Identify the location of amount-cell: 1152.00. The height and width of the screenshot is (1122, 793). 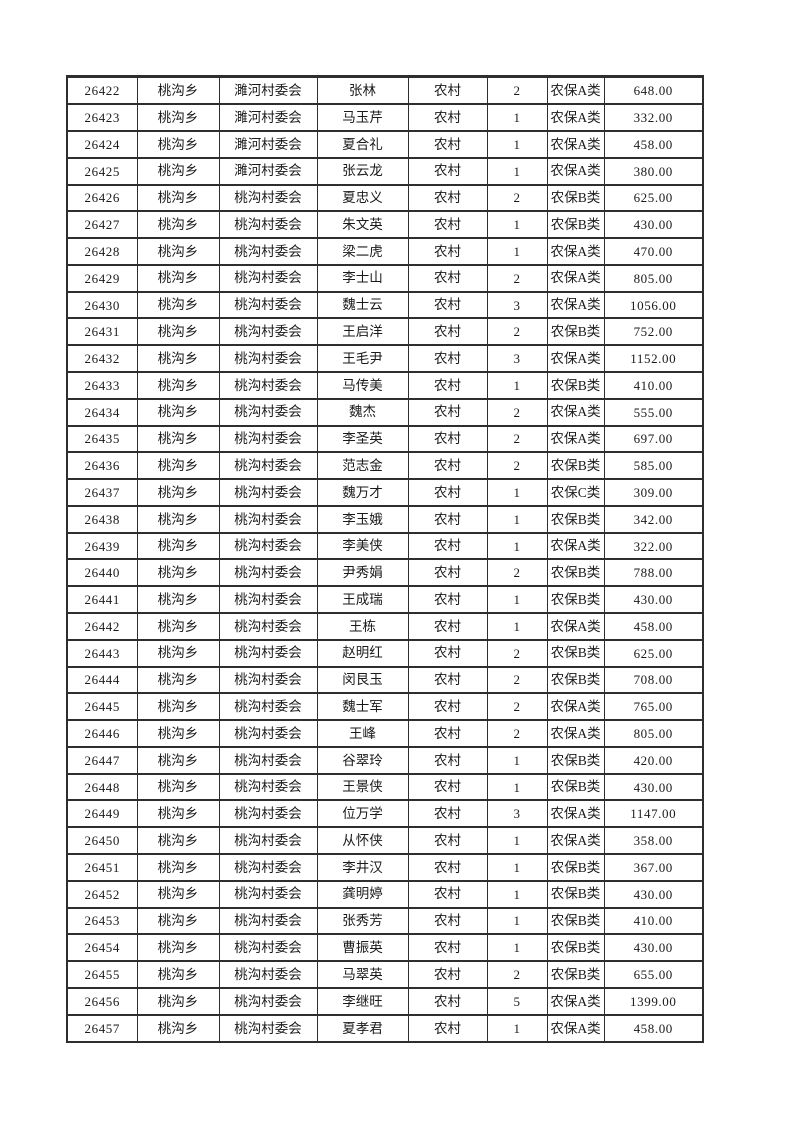
(653, 358).